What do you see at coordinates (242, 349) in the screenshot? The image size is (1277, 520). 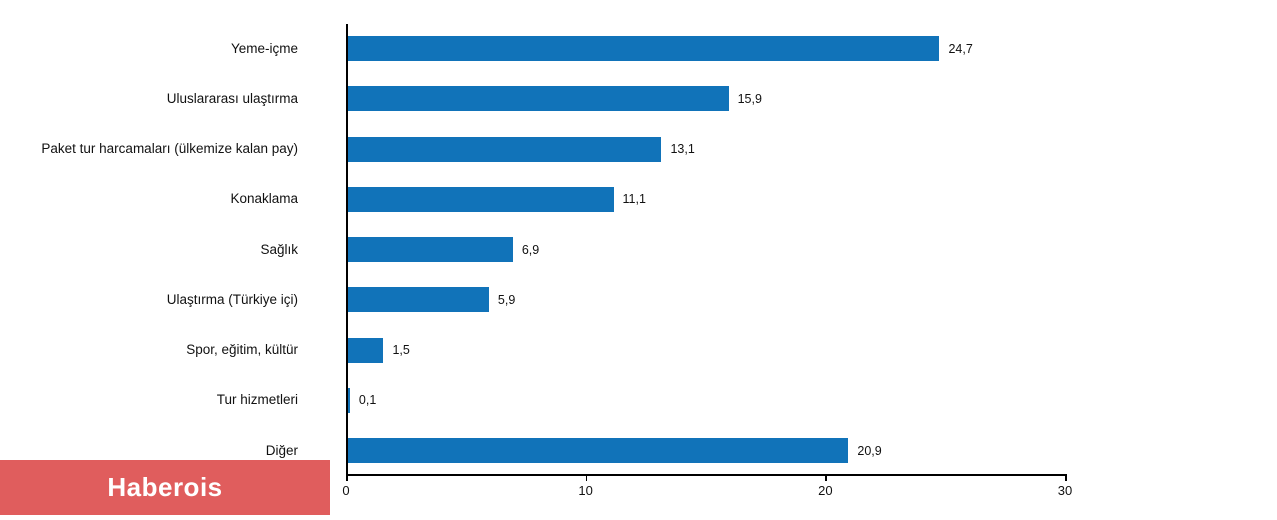 I see `category-label: Spor, eğitim, kültür` at bounding box center [242, 349].